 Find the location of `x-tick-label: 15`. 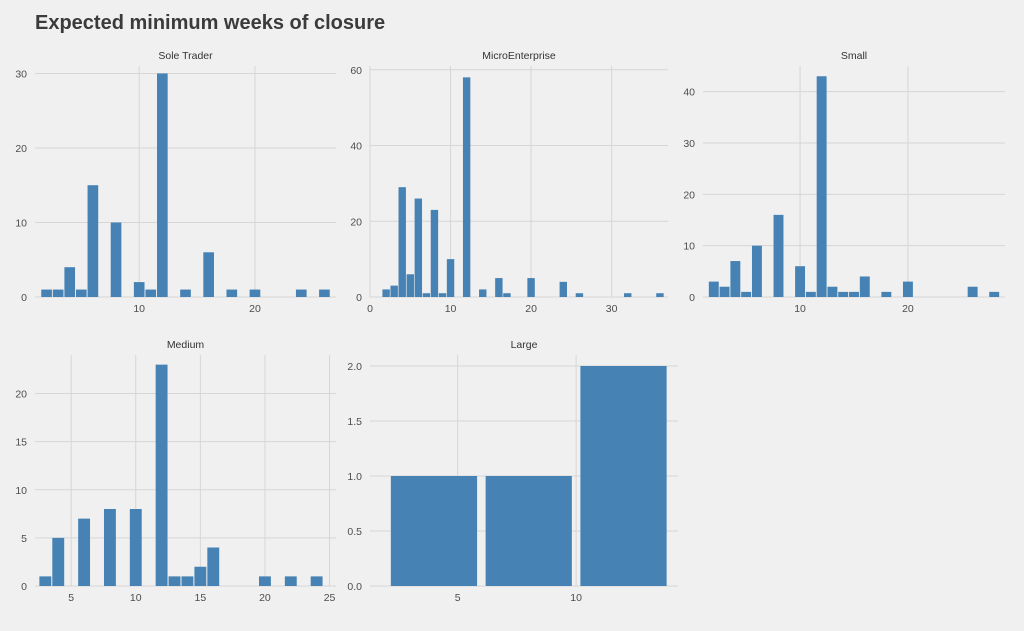

x-tick-label: 15 is located at coordinates (201, 598).